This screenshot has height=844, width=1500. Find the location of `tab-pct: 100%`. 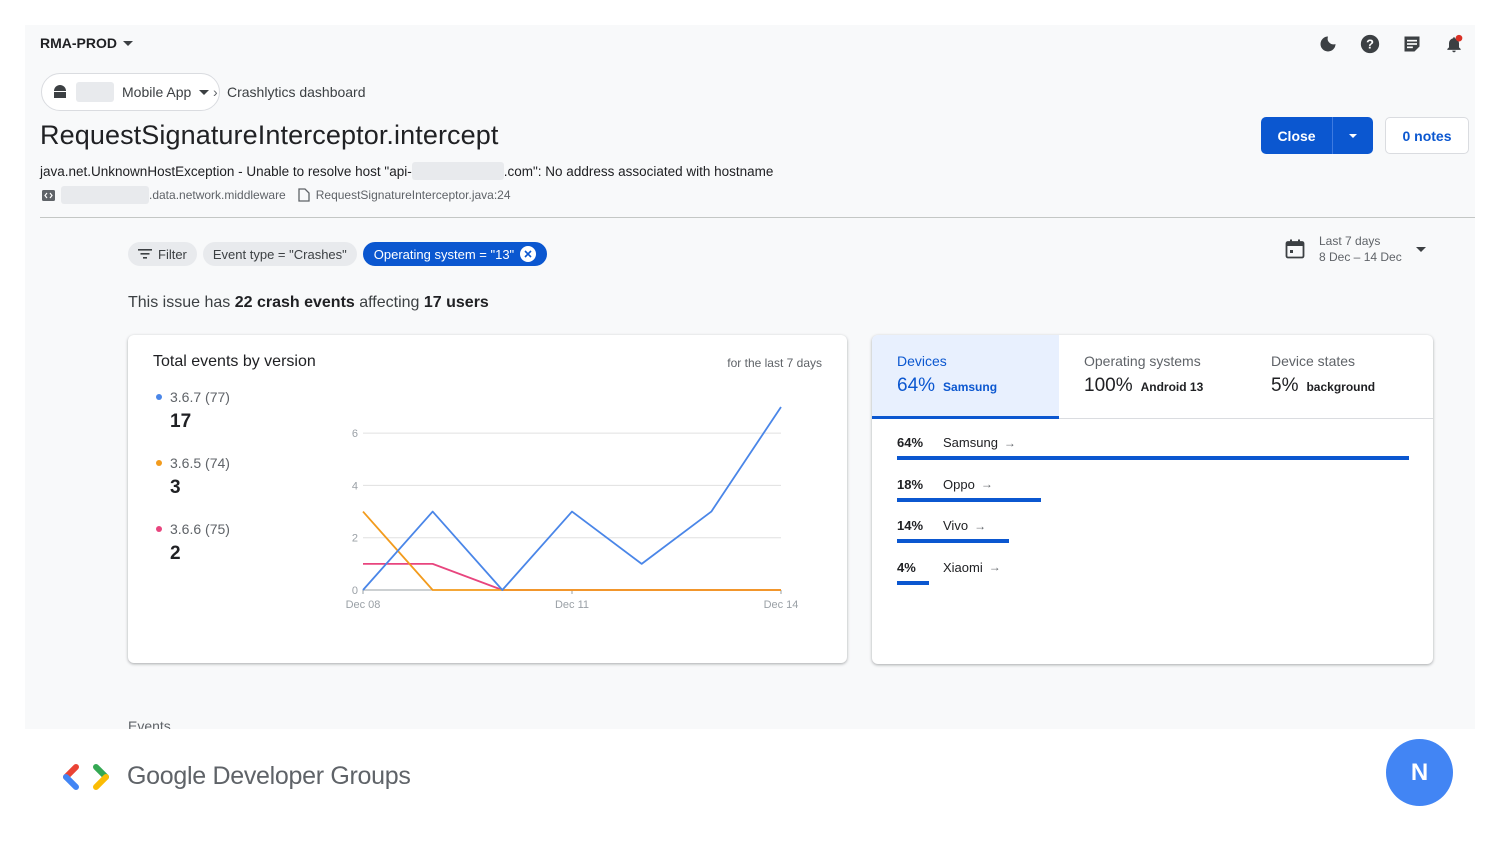

tab-pct: 100% is located at coordinates (1108, 385).